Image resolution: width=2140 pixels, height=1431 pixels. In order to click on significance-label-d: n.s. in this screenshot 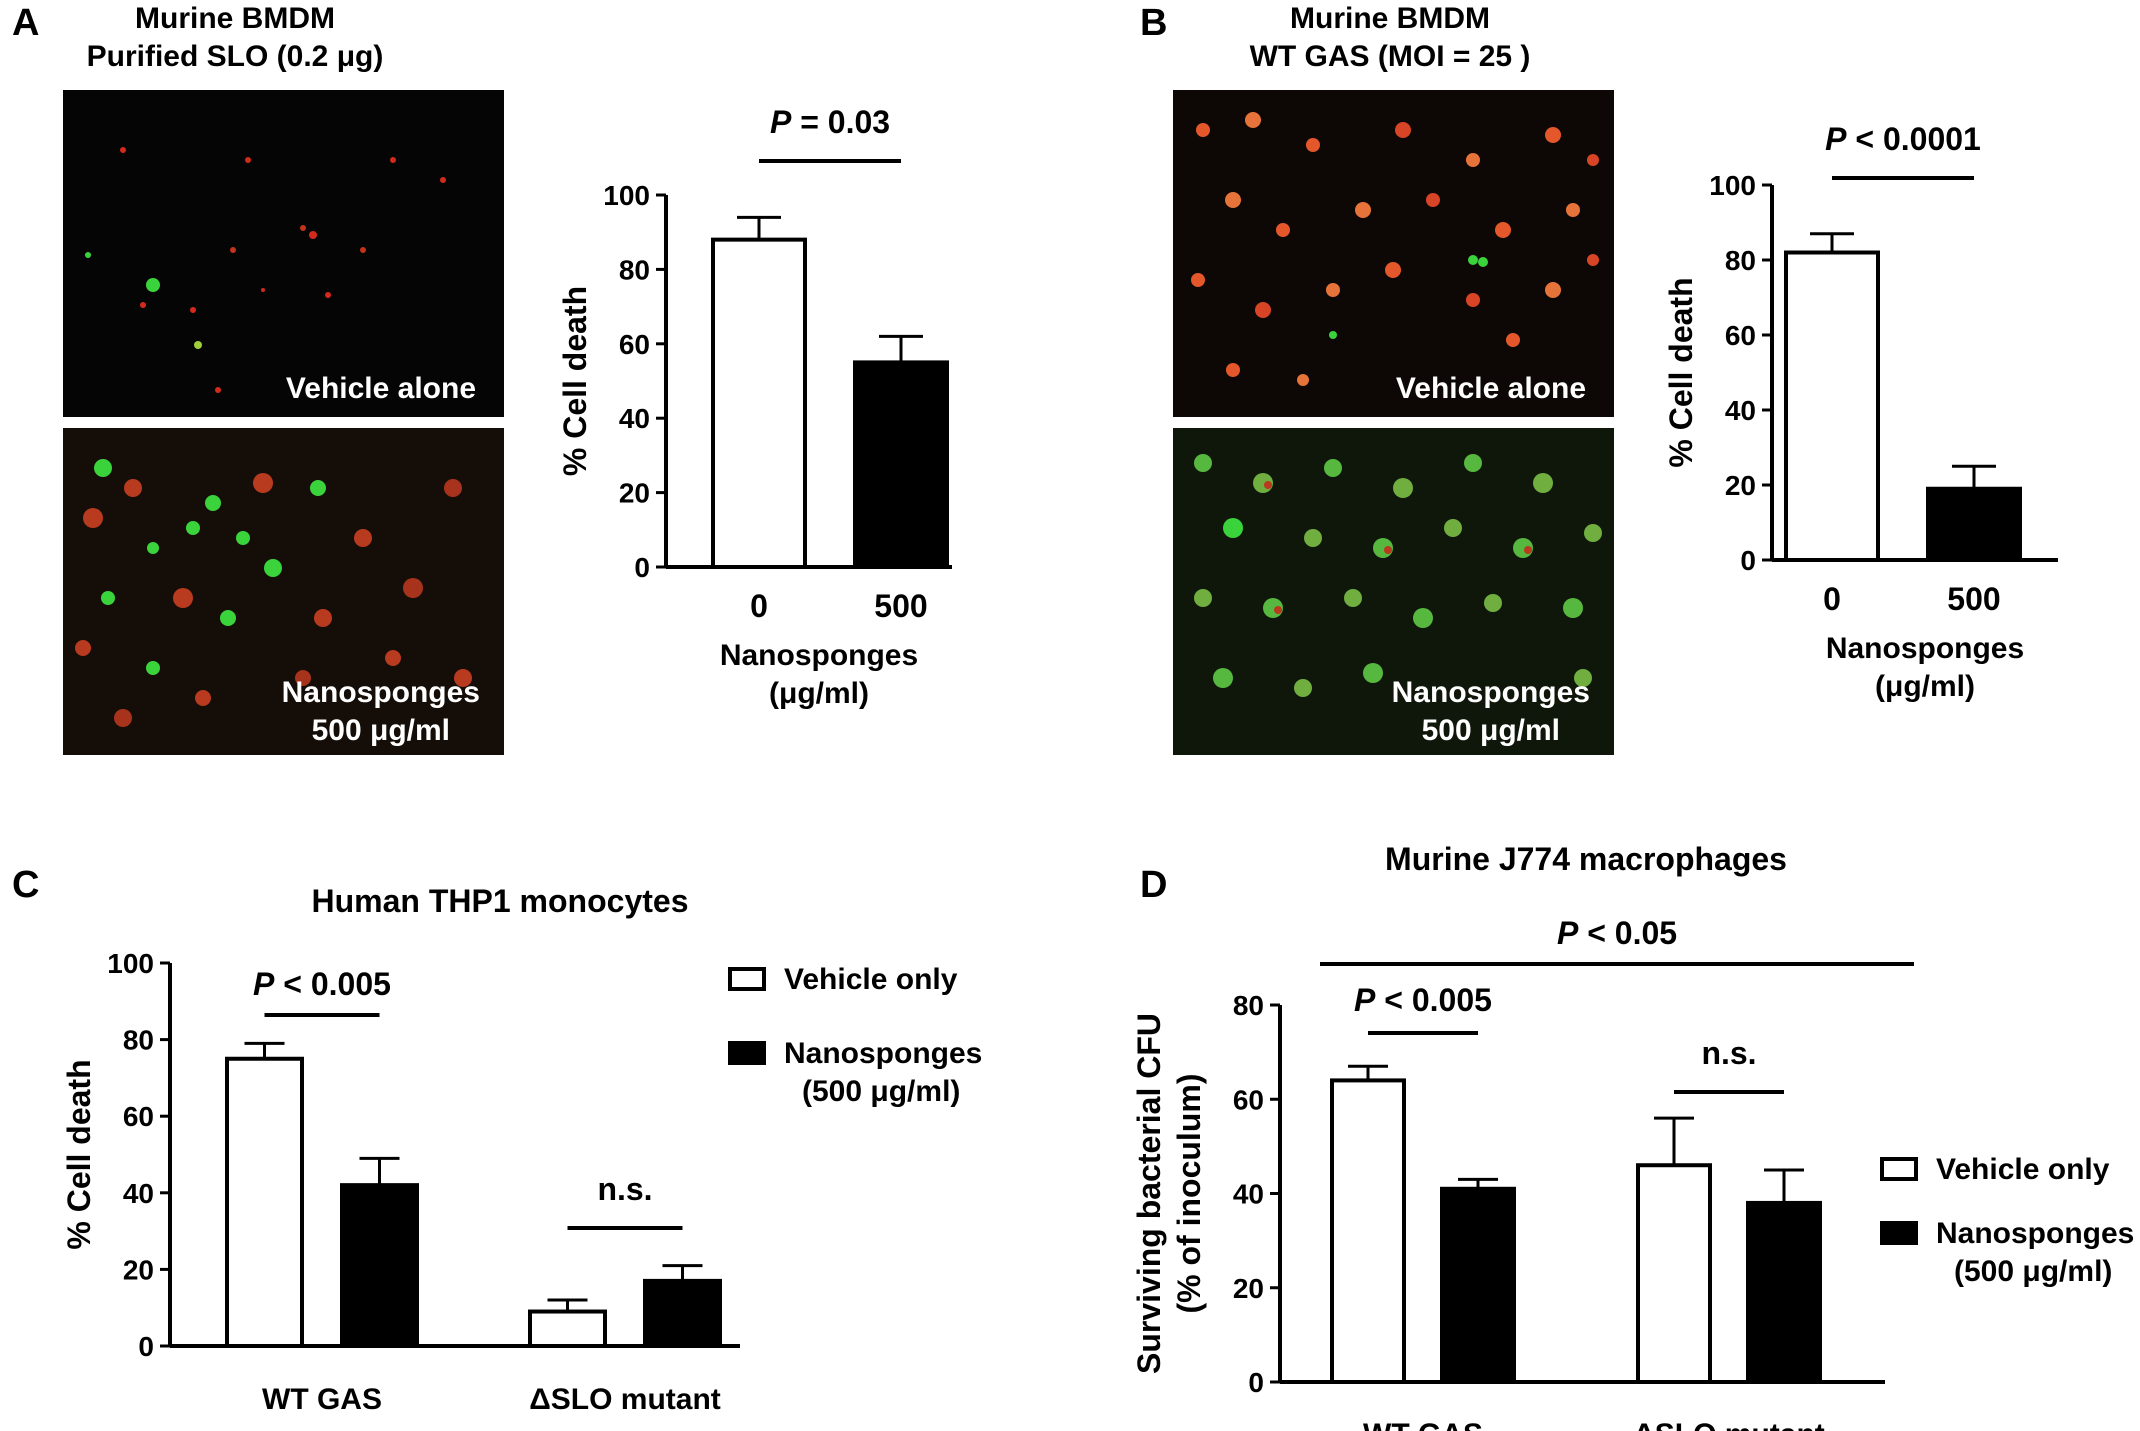, I will do `click(1728, 1053)`.